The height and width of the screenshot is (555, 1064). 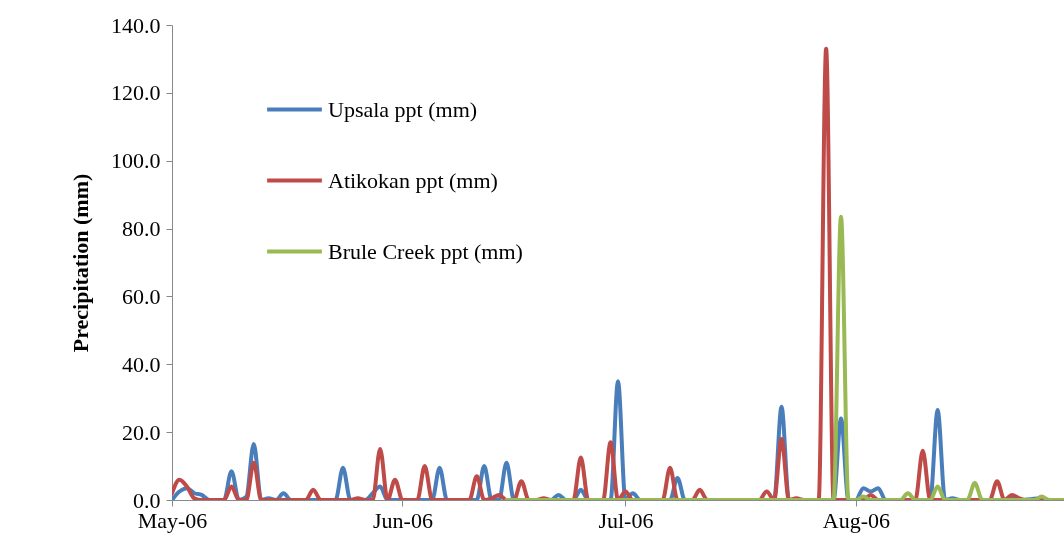 I want to click on y-tick-label: 80.0, so click(x=141, y=229).